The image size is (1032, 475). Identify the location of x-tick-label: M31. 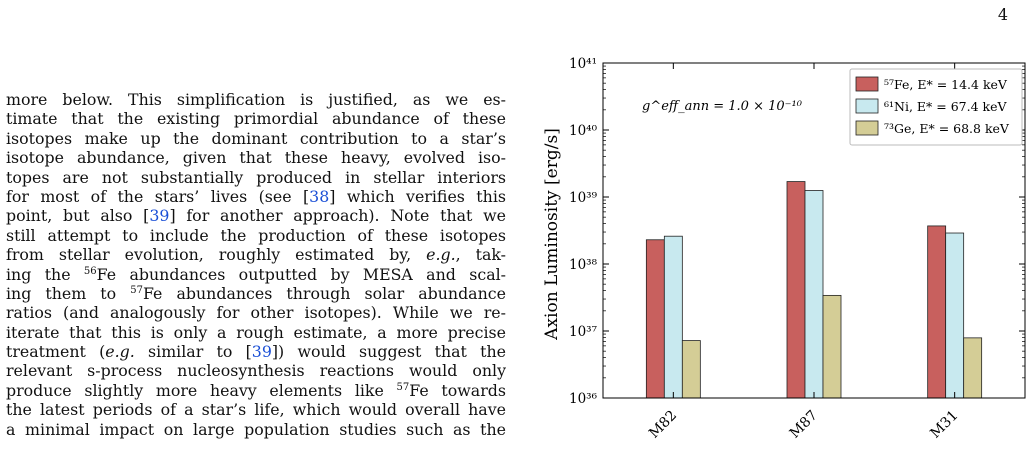
(944, 425).